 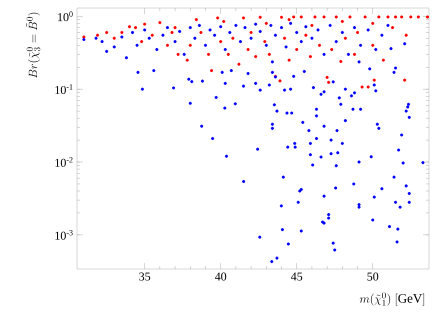 What do you see at coordinates (220, 276) in the screenshot?
I see `x-tick-label: 40` at bounding box center [220, 276].